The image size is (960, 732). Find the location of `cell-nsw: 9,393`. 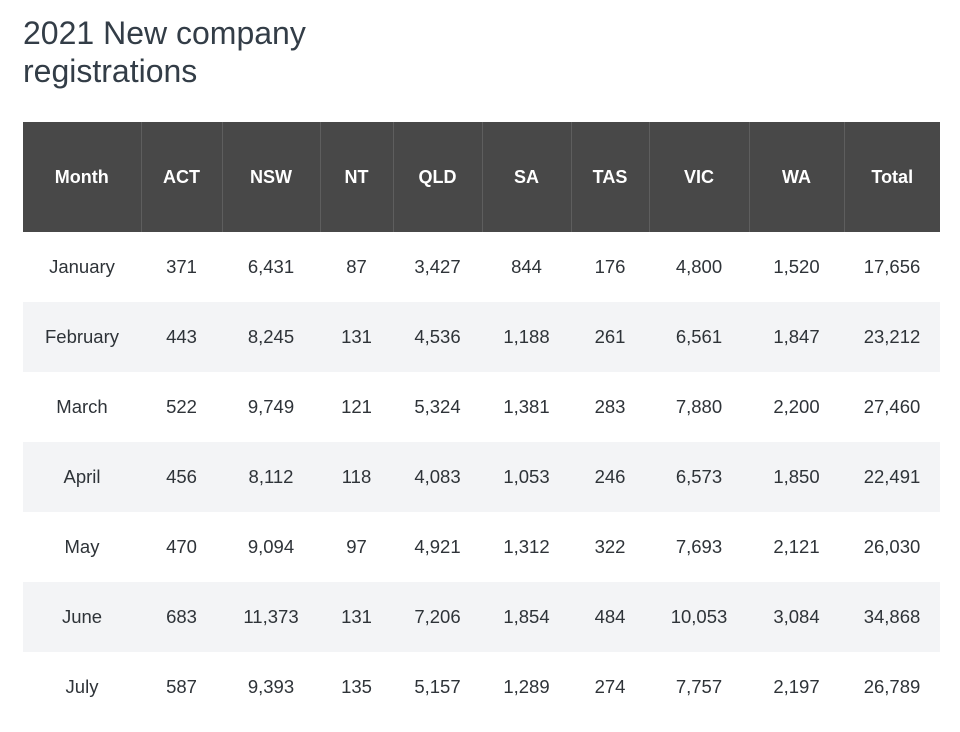

cell-nsw: 9,393 is located at coordinates (271, 686).